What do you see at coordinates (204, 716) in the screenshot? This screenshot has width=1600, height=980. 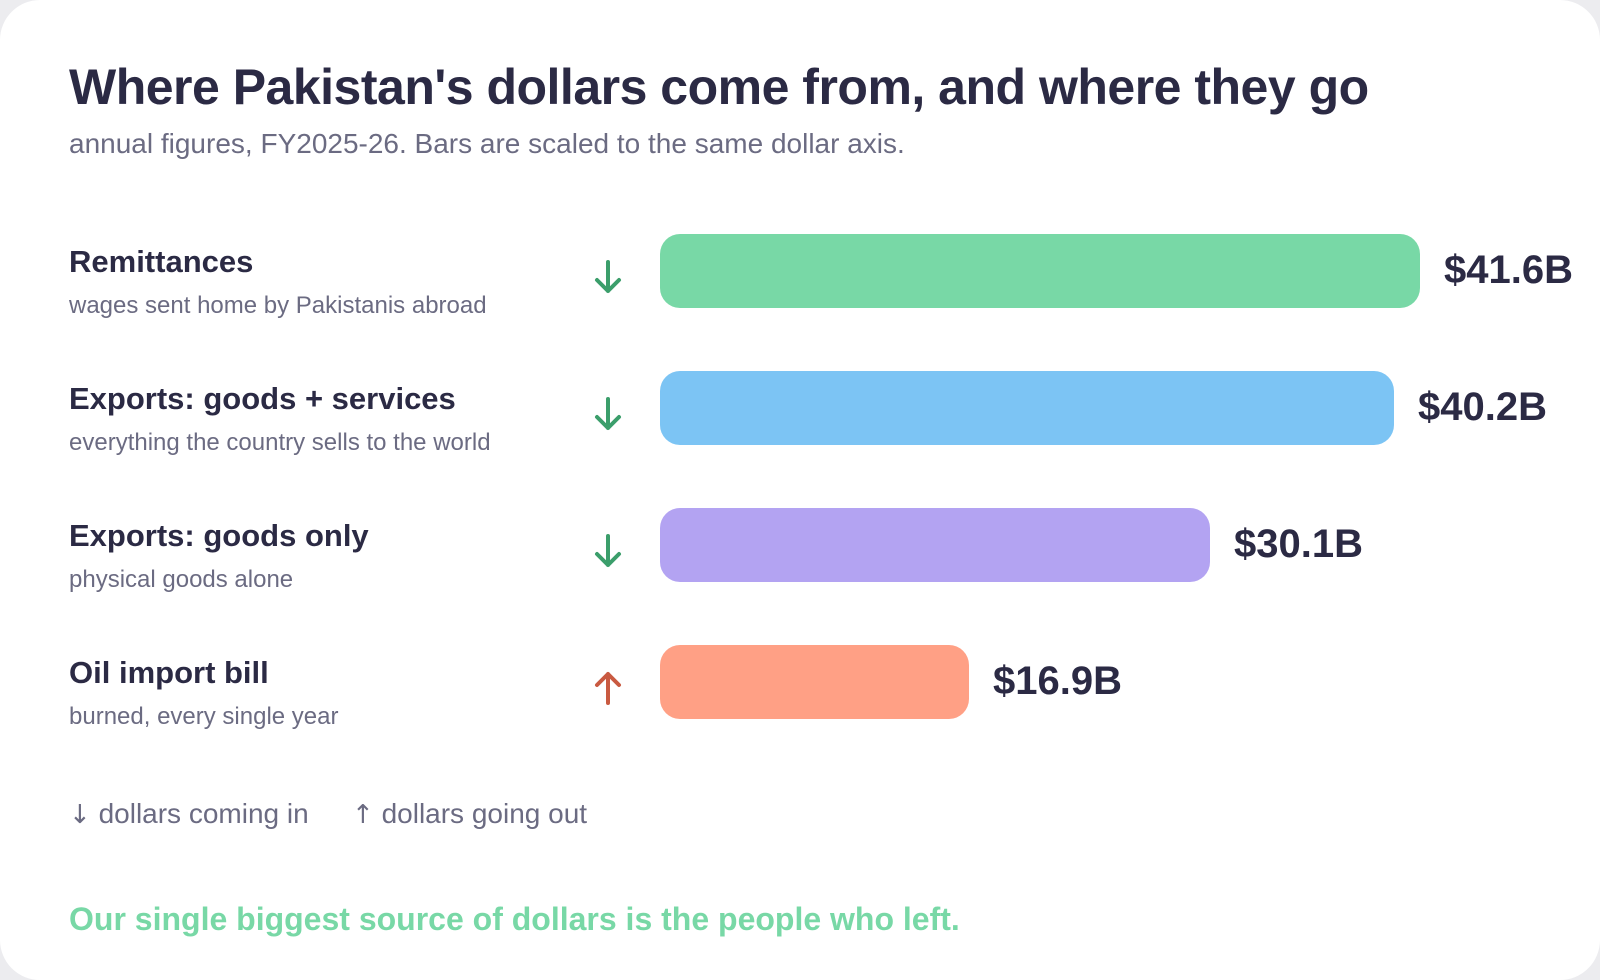 I see `category-description: burned, every single year` at bounding box center [204, 716].